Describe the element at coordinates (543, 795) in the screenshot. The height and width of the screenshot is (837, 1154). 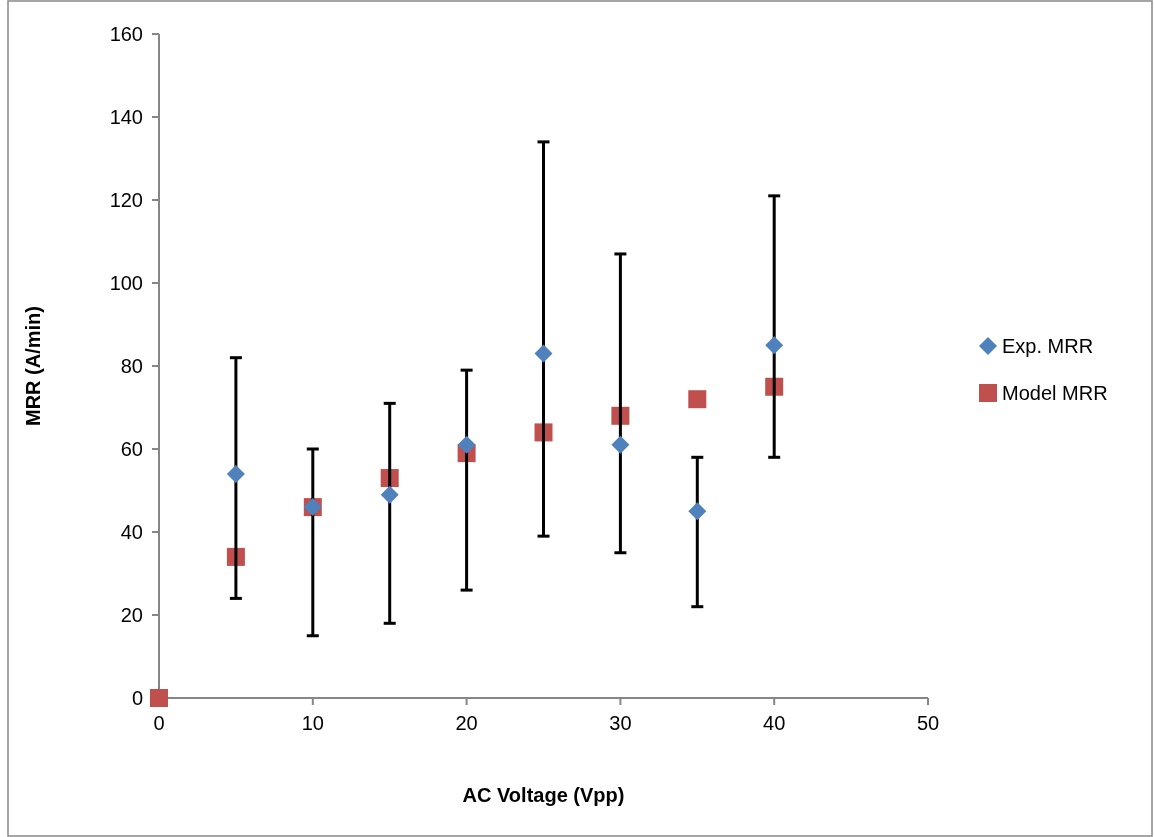
I see `x-axis-title: AC Voltage (Vpp)` at that location.